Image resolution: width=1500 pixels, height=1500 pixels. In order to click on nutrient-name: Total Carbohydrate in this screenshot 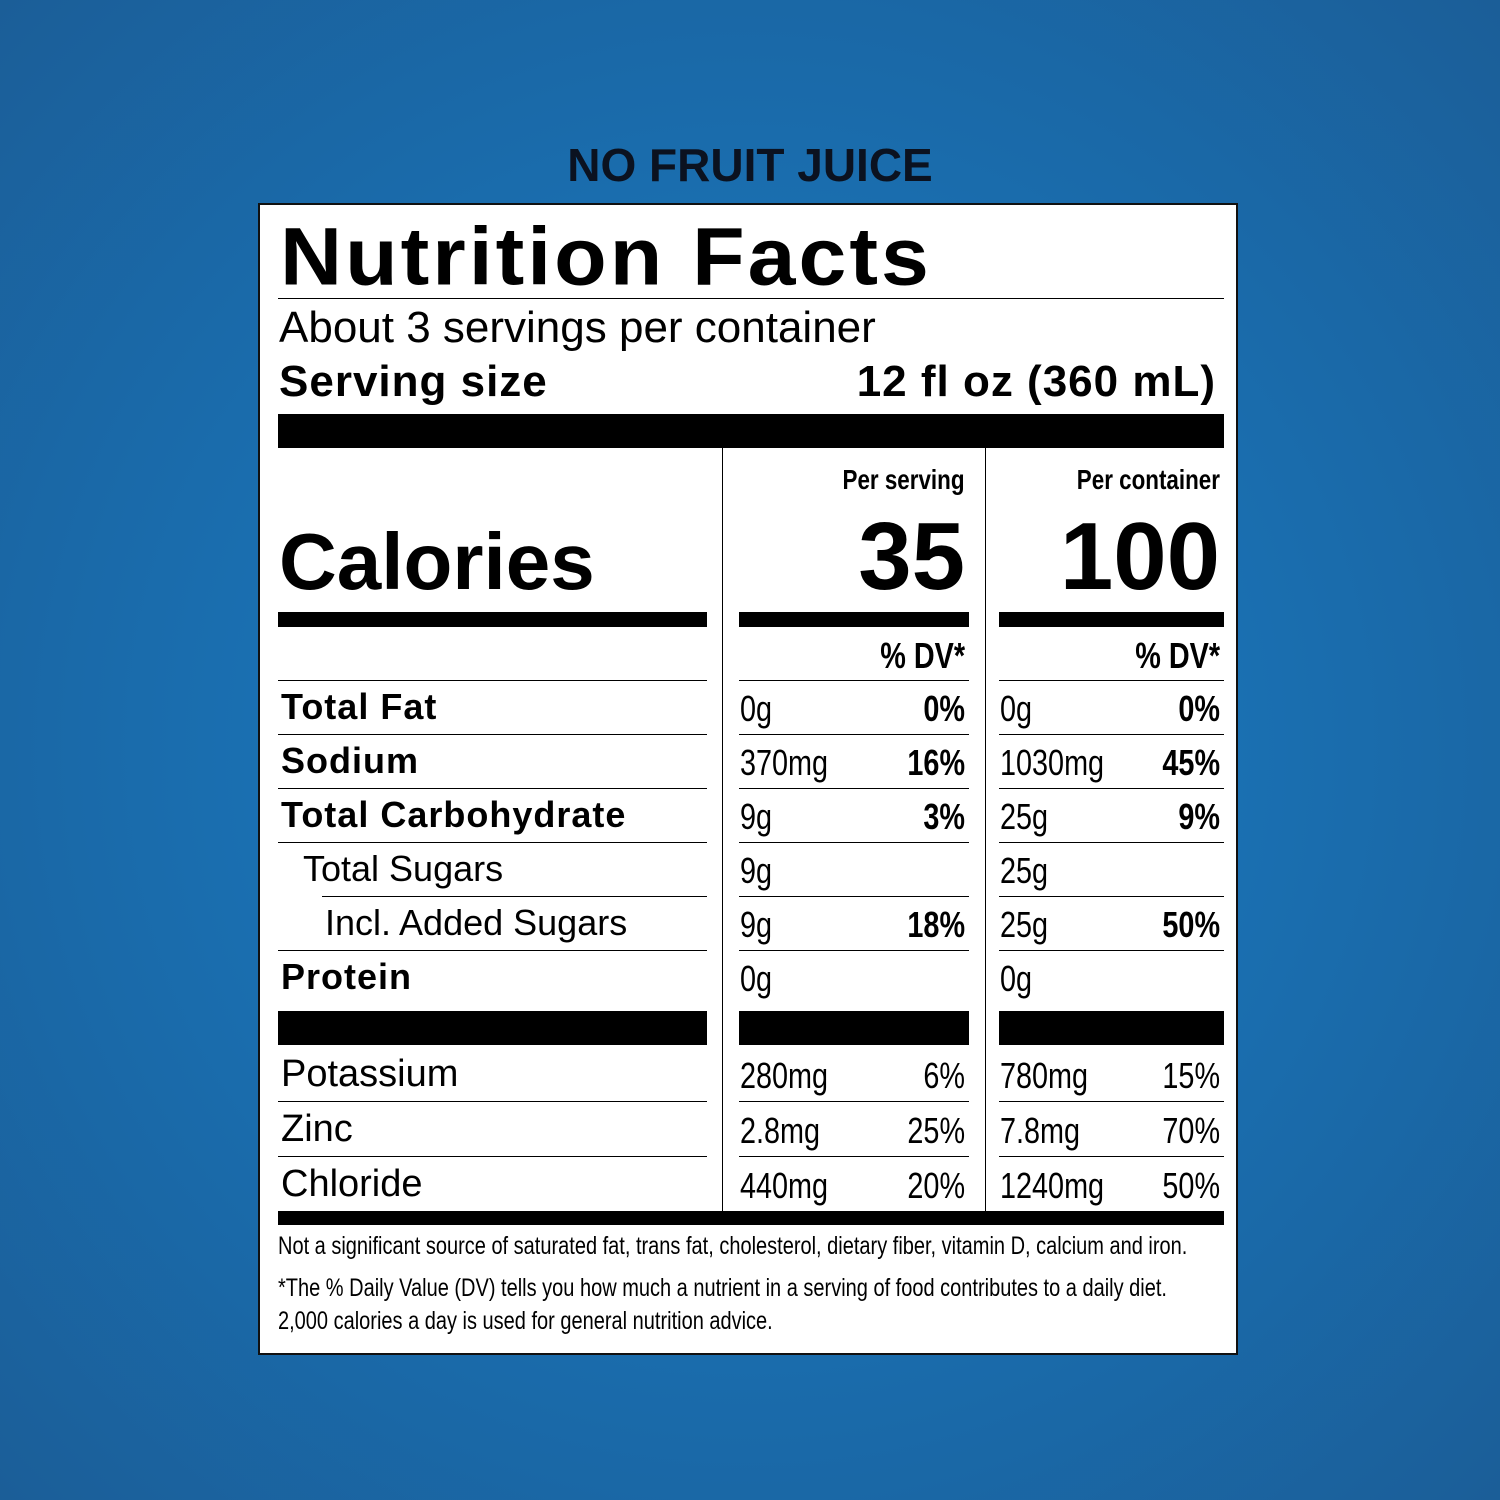, I will do `click(454, 814)`.